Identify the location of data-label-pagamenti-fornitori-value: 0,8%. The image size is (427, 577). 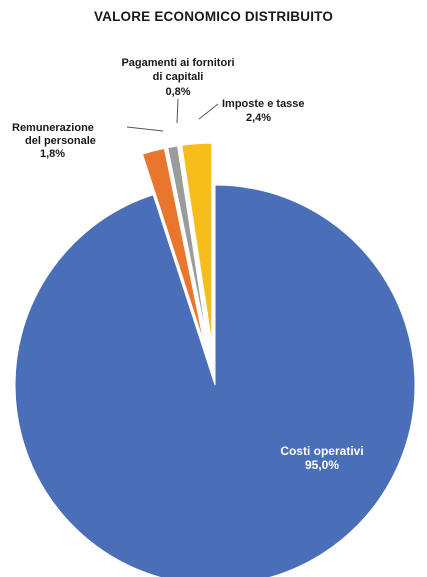
(177, 92).